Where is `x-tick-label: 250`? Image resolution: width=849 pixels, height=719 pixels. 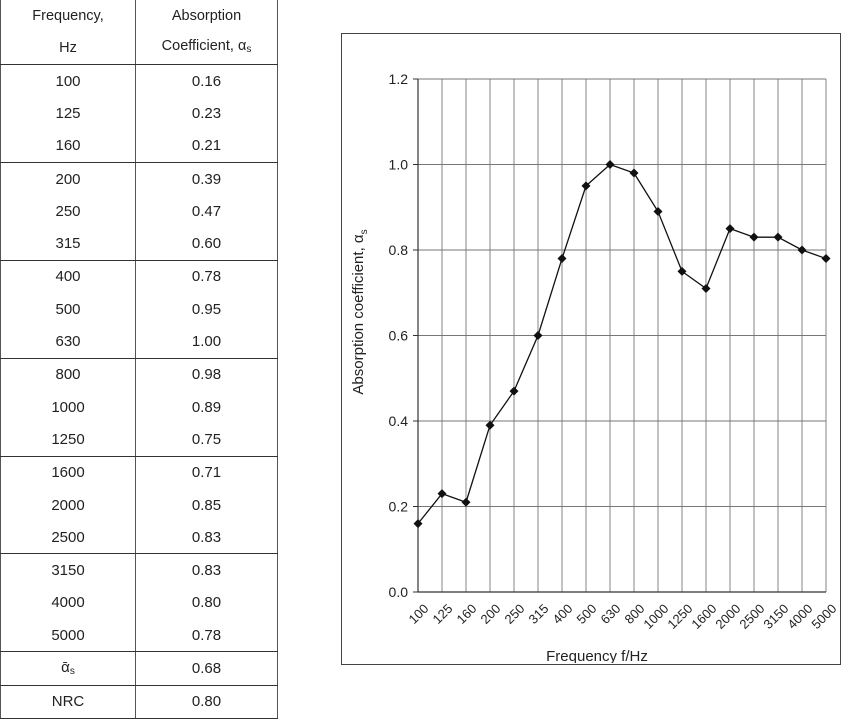
x-tick-label: 250 is located at coordinates (515, 614).